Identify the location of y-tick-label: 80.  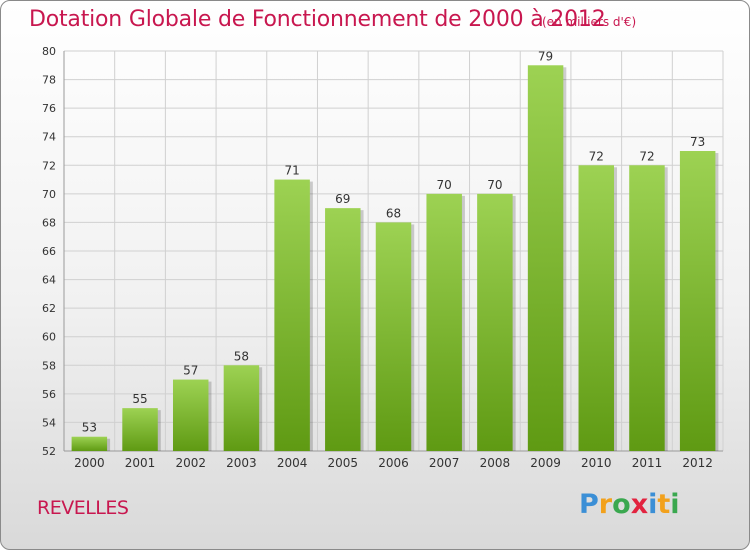
(49, 51).